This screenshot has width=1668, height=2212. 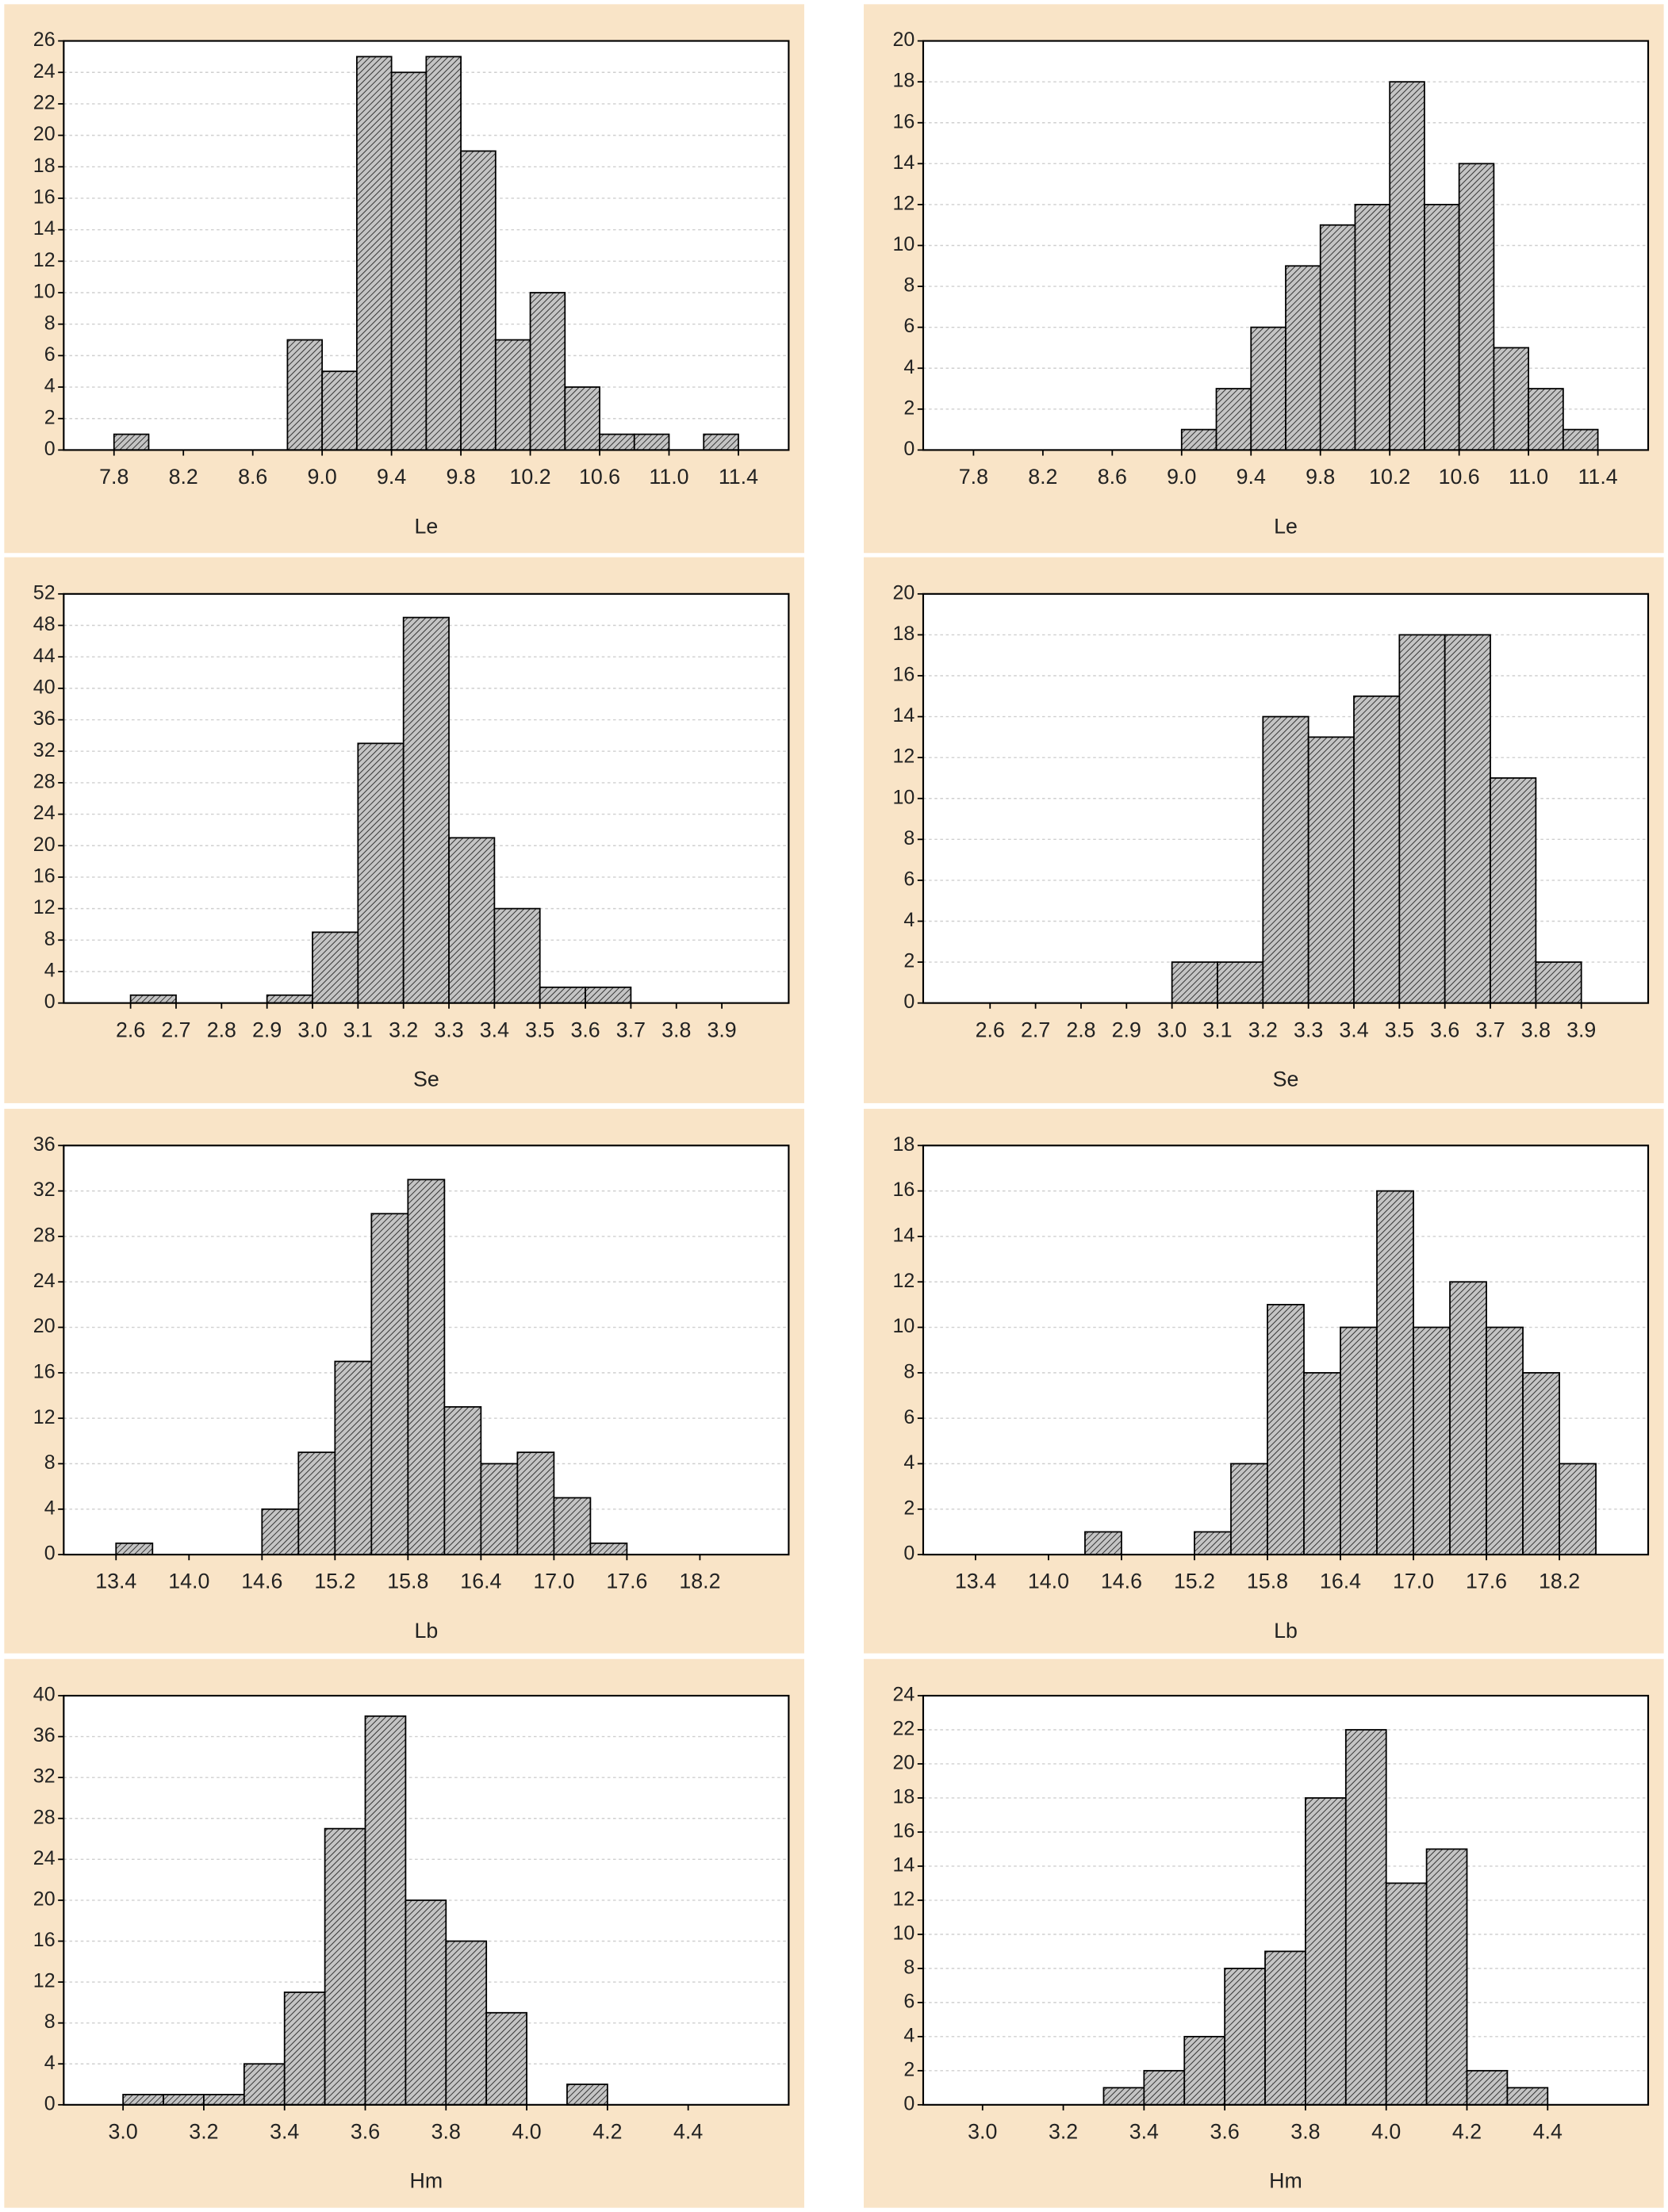 I want to click on y-tick-label: 14, so click(x=903, y=162).